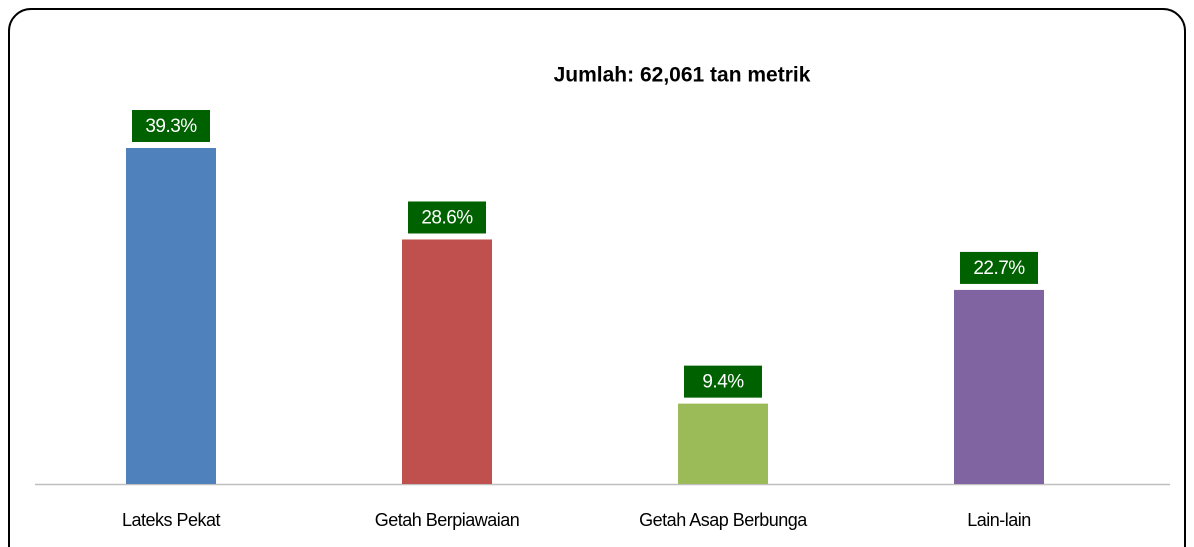 Image resolution: width=1194 pixels, height=547 pixels. I want to click on data-label: 9.4%, so click(723, 382).